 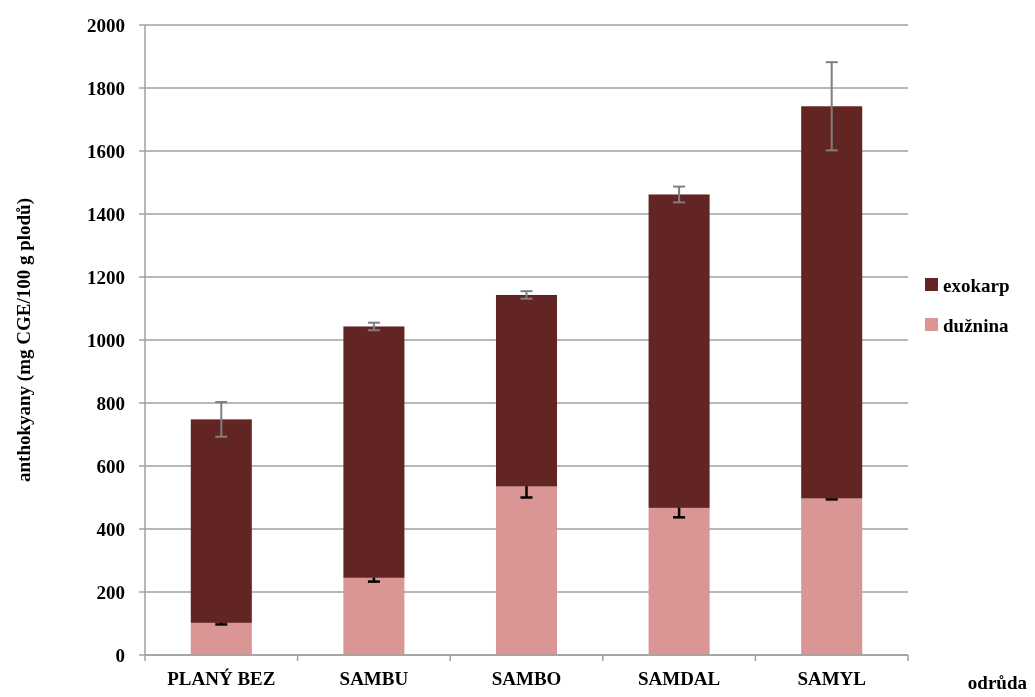 What do you see at coordinates (679, 678) in the screenshot?
I see `x-tick-label: SAMDAL` at bounding box center [679, 678].